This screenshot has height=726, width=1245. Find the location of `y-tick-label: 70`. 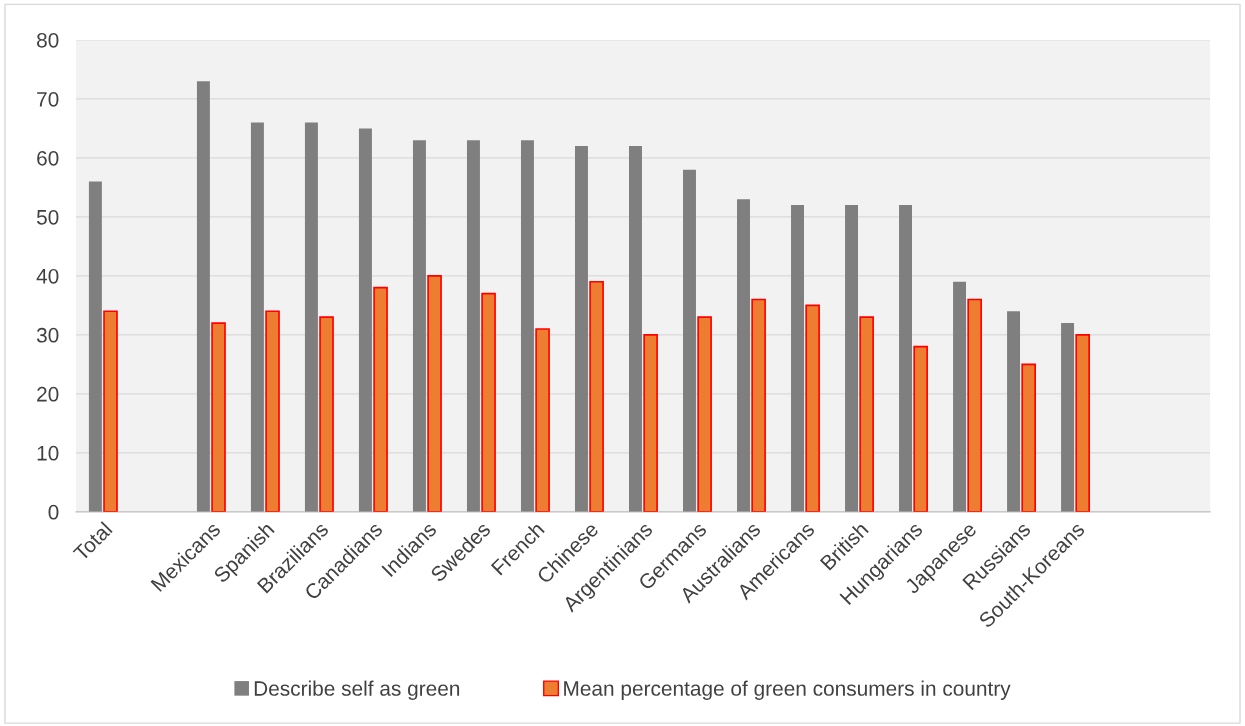

y-tick-label: 70 is located at coordinates (48, 99).